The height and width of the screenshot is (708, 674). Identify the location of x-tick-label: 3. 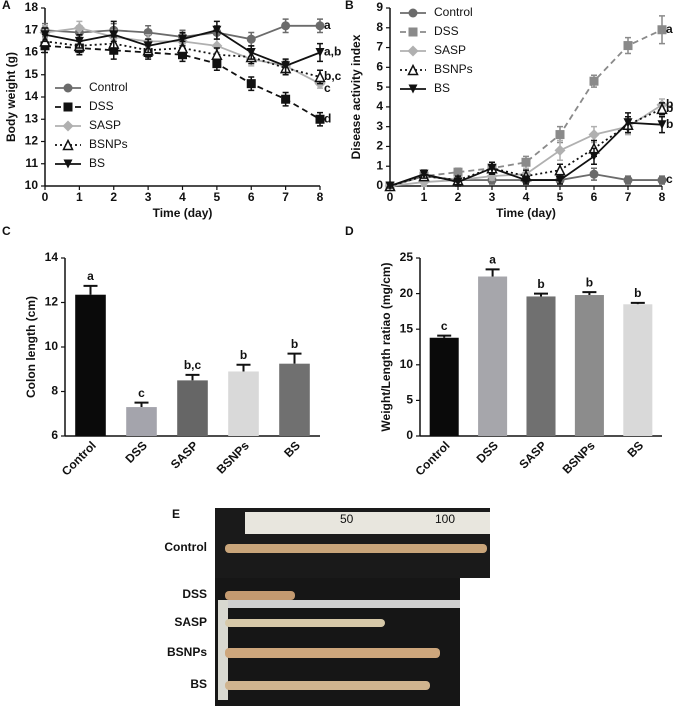
(492, 197).